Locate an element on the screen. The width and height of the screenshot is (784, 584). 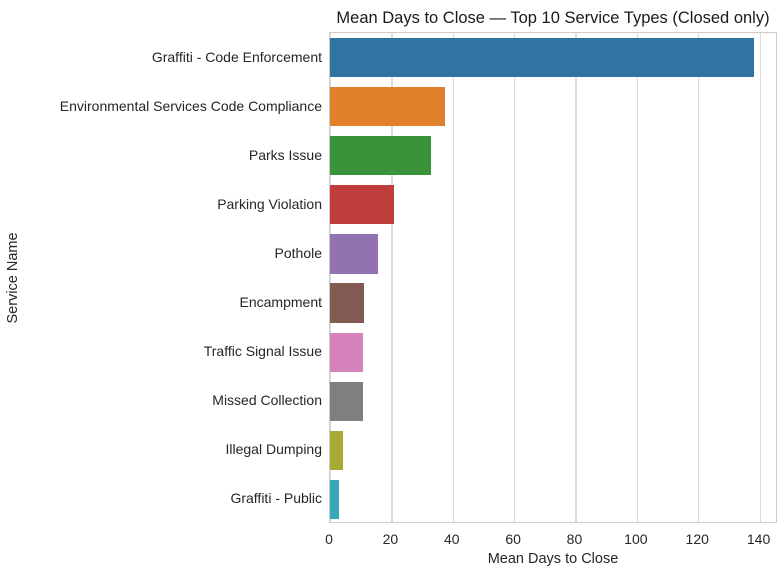
bar-pothole is located at coordinates (354, 254).